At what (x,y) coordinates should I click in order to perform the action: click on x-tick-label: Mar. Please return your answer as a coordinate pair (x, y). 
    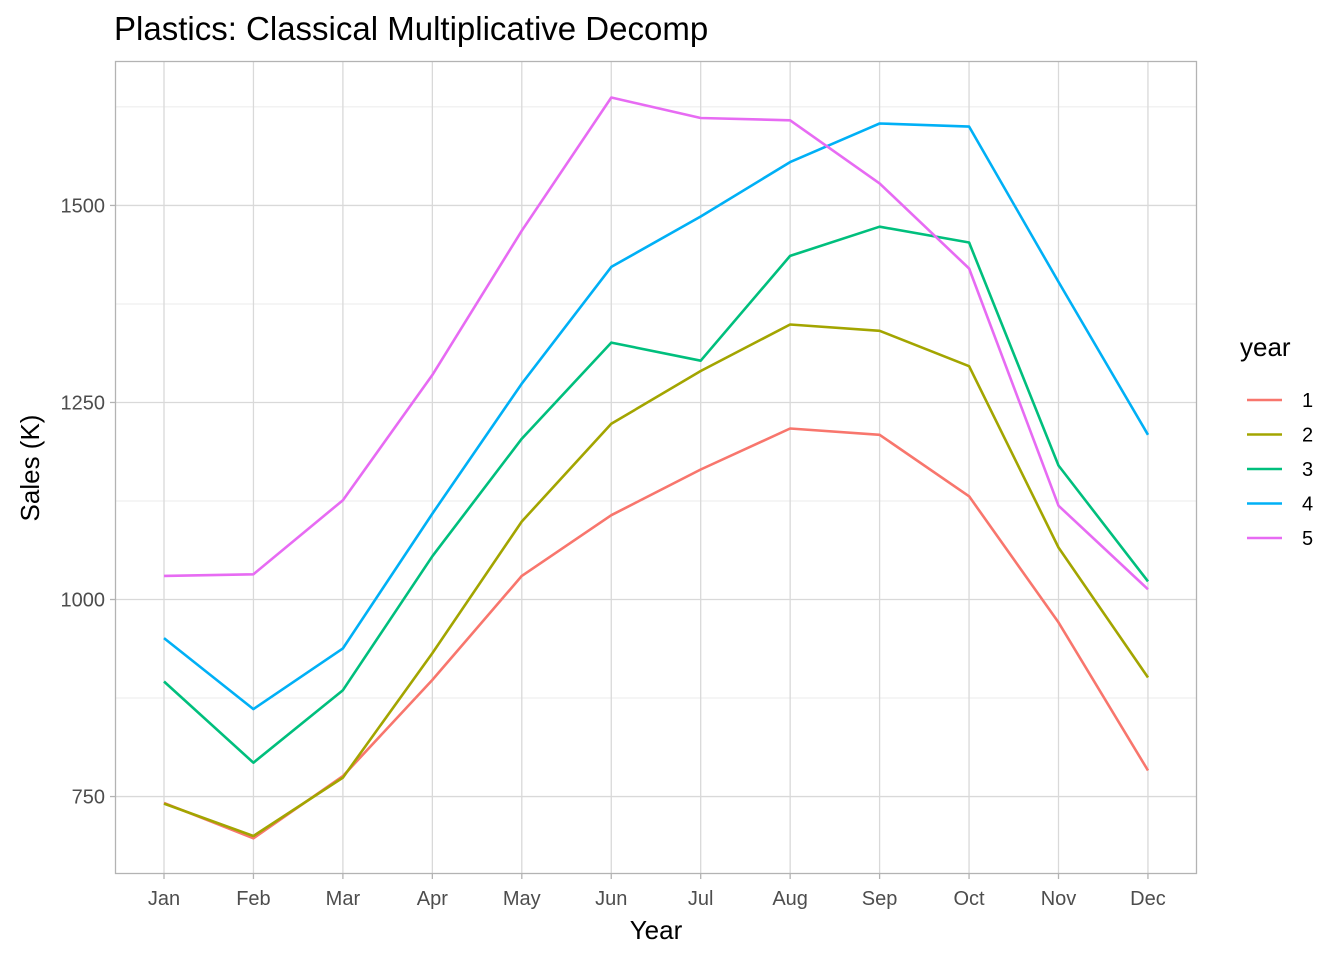
    Looking at the image, I should click on (343, 899).